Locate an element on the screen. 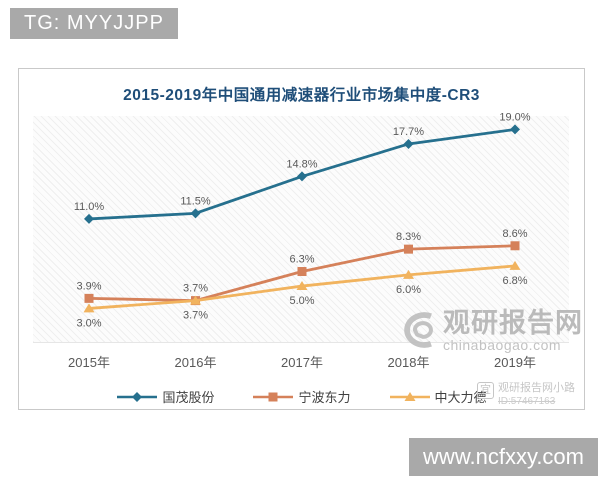 This screenshot has width=600, height=480. x-axis: 2015年 2016年 2017年 2018年 2019年 is located at coordinates (301, 361).